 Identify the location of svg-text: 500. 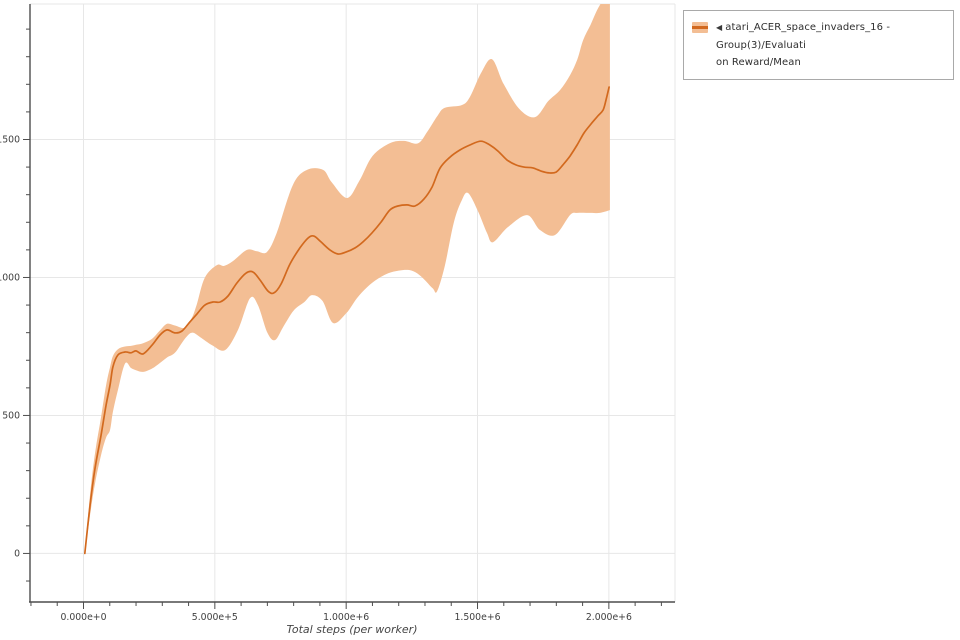
(11, 416).